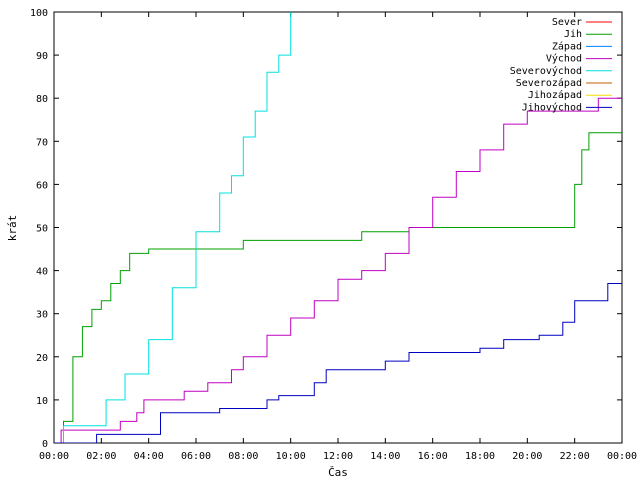 The image size is (640, 480). What do you see at coordinates (564, 59) in the screenshot?
I see `legend-label: Východ` at bounding box center [564, 59].